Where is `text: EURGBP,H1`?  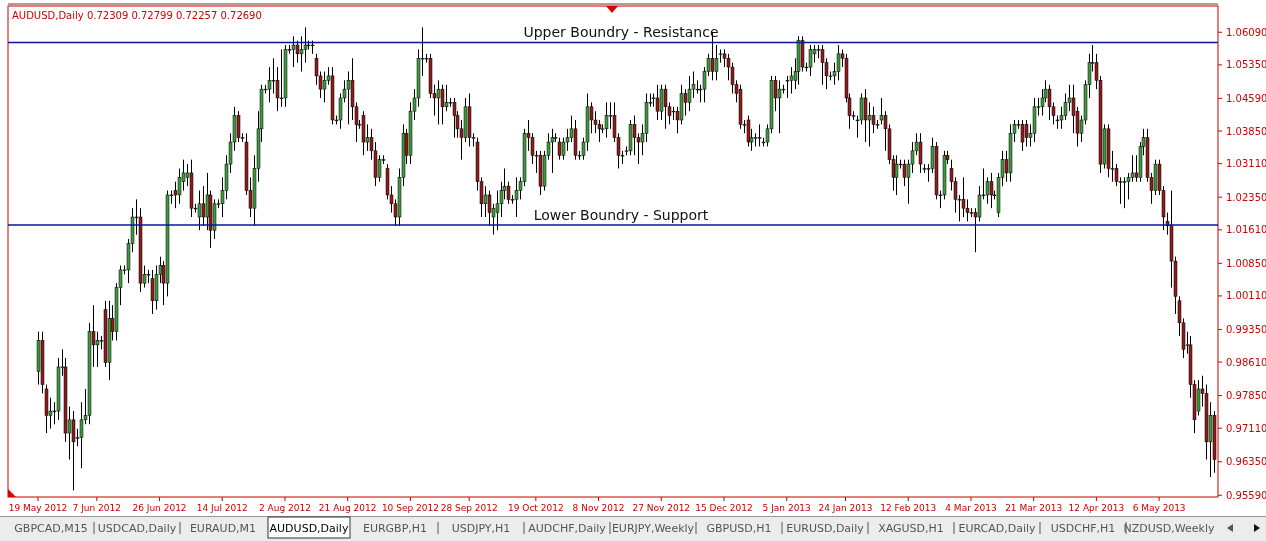
text: EURGBP,H1 is located at coordinates (395, 528).